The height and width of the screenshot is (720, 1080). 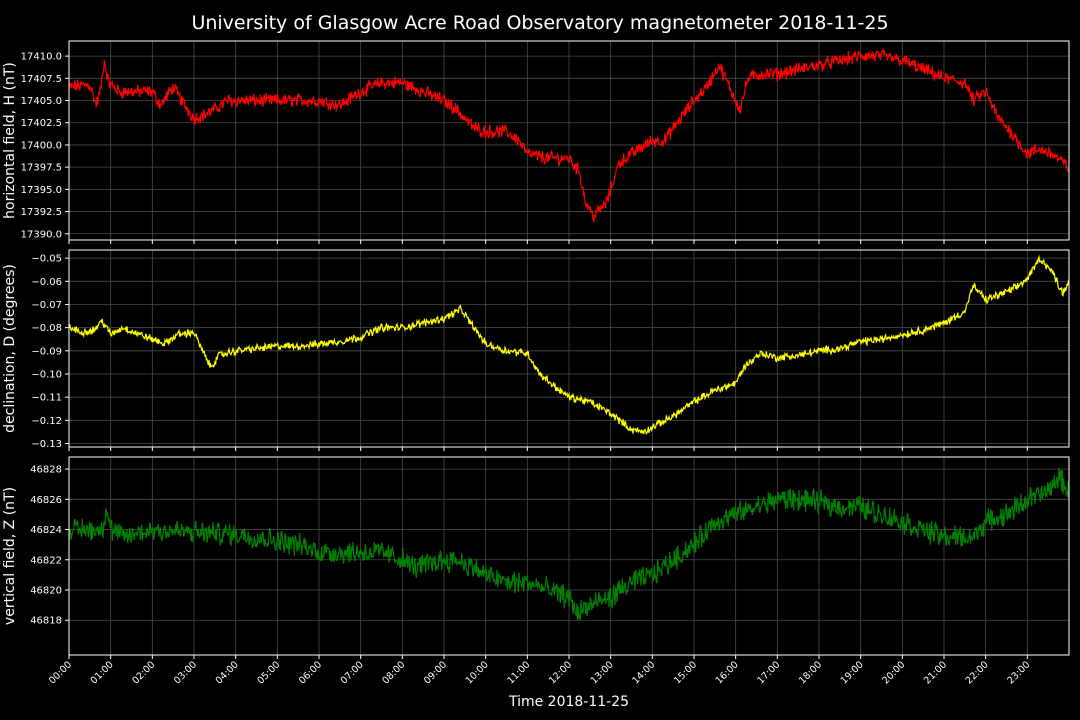 I want to click on y-tick-label: −0.09, so click(x=46, y=351).